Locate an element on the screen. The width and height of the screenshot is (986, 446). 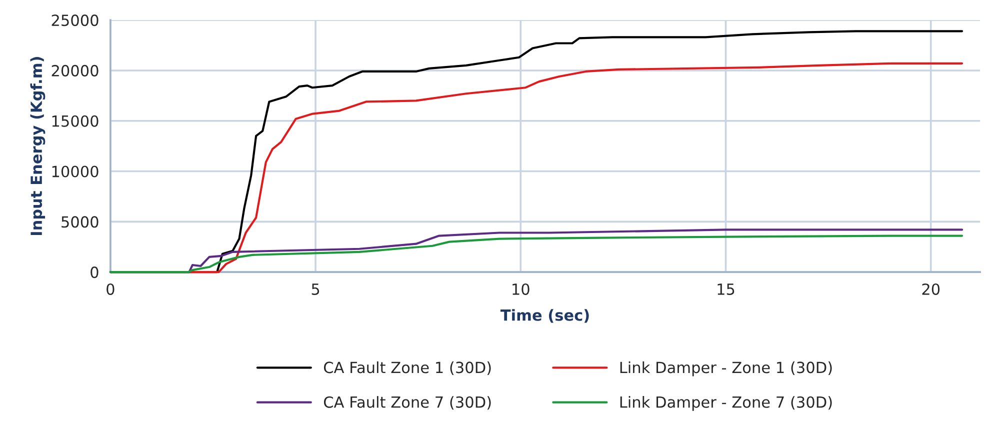
y-tick-label: 0 is located at coordinates (94, 272).